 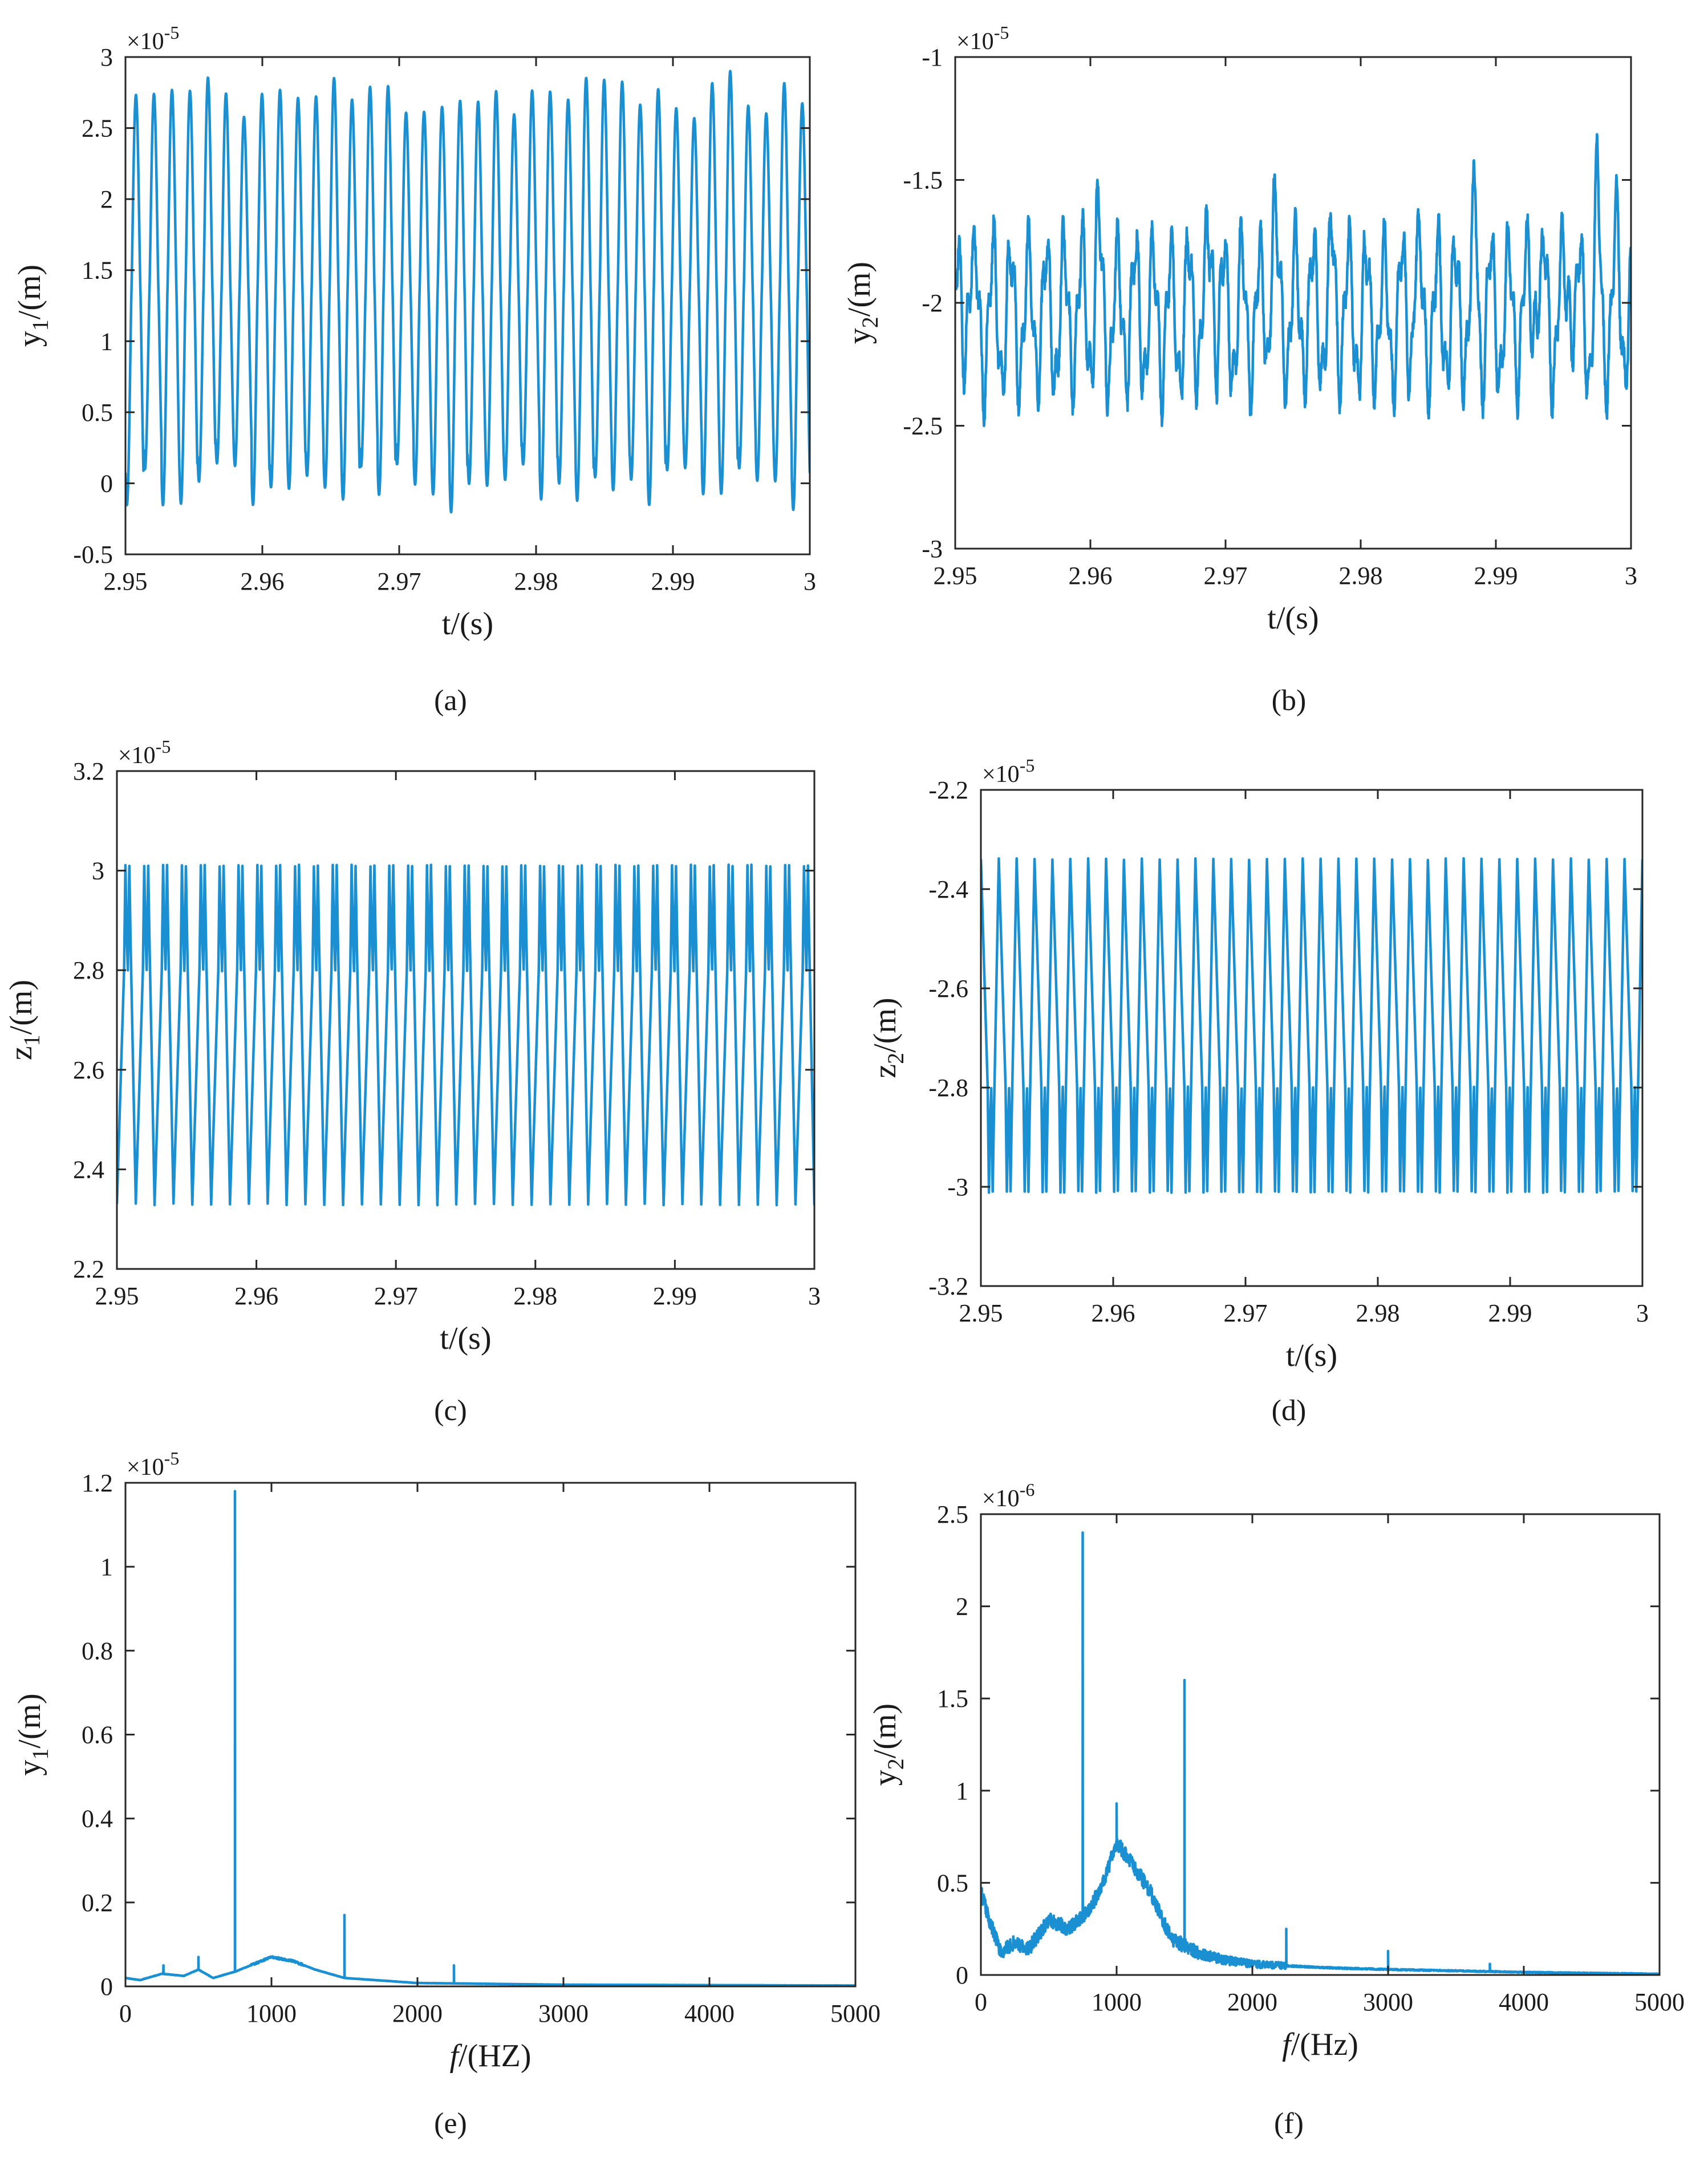 What do you see at coordinates (1289, 1410) in the screenshot?
I see `panel-caption: (d)` at bounding box center [1289, 1410].